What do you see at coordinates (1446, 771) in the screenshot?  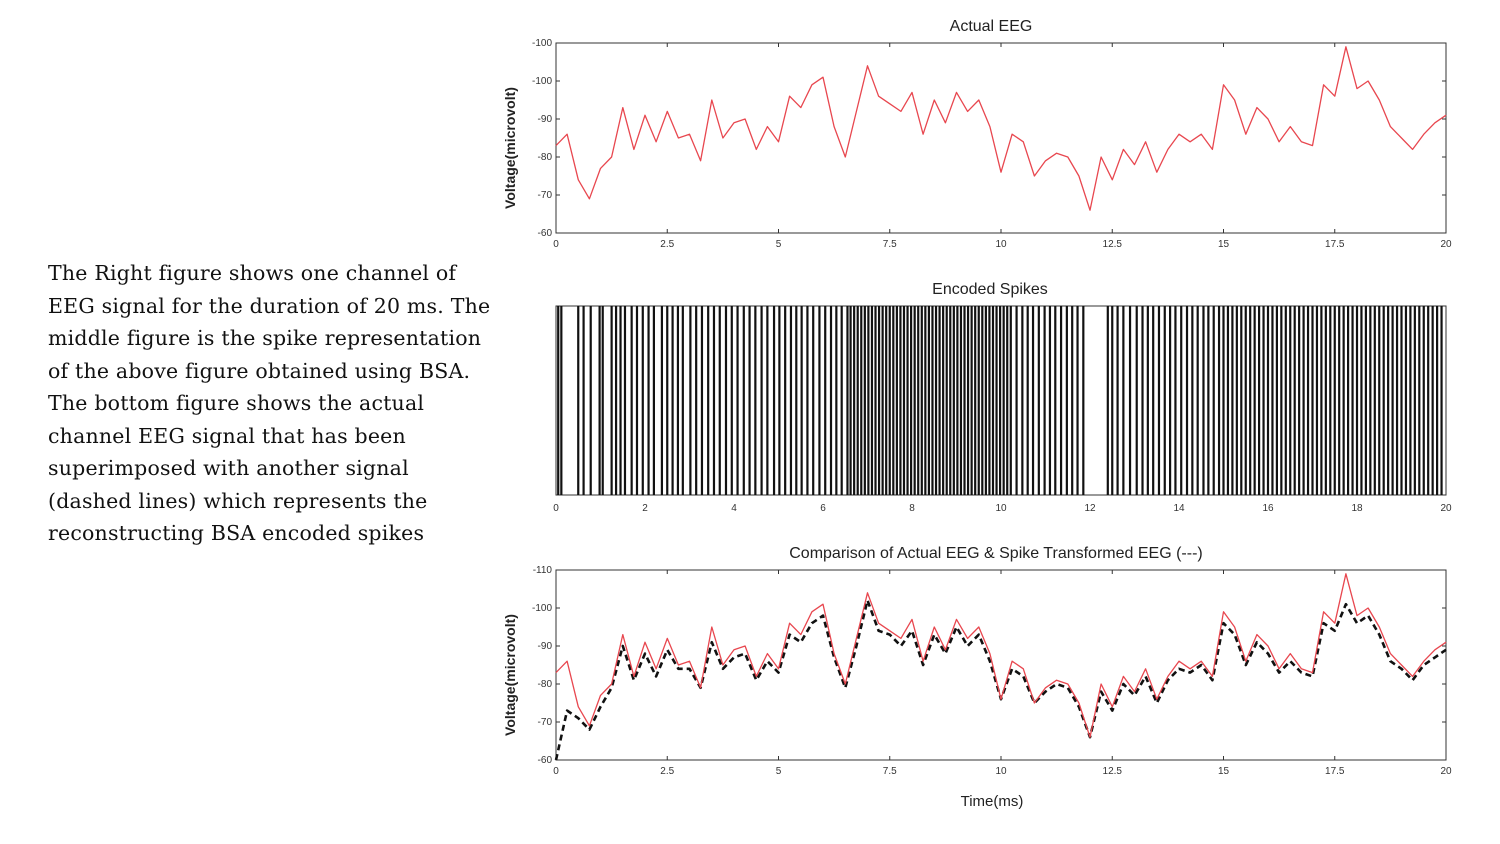 I see `comparison-x-tick-label: 20` at bounding box center [1446, 771].